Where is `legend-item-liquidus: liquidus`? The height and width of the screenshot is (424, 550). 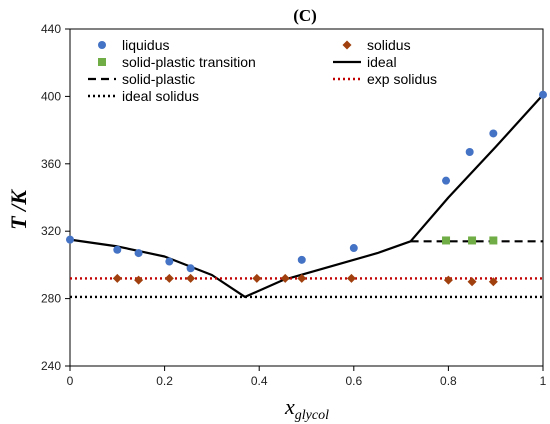
legend-item-liquidus: liquidus is located at coordinates (133, 45).